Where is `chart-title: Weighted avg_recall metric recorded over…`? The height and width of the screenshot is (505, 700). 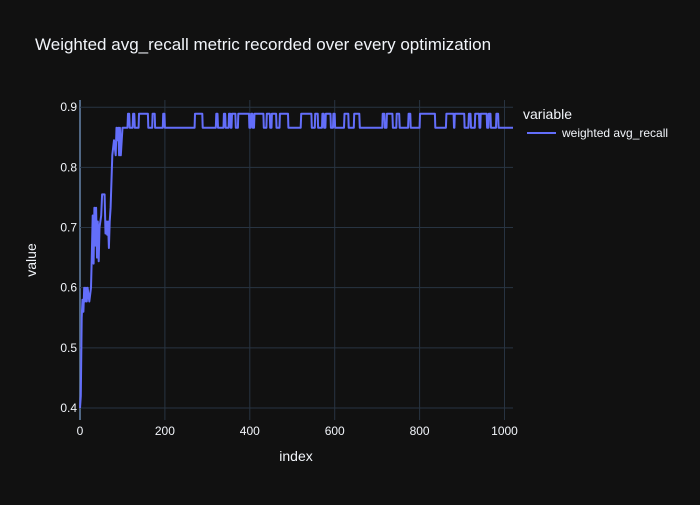
chart-title: Weighted avg_recall metric recorded over… is located at coordinates (263, 44).